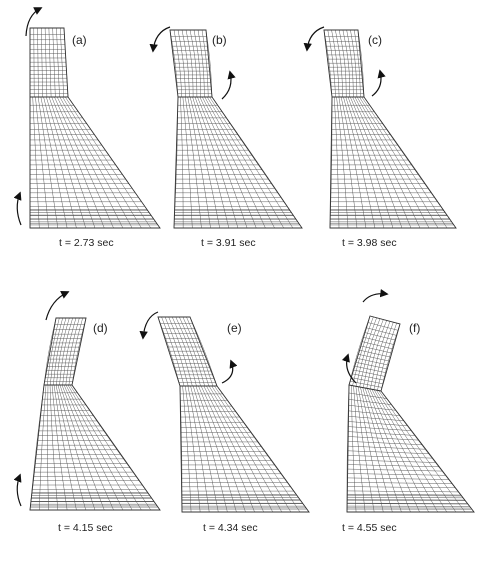 This screenshot has width=482, height=567. What do you see at coordinates (17, 490) in the screenshot?
I see `rotation-arrow-base-d` at bounding box center [17, 490].